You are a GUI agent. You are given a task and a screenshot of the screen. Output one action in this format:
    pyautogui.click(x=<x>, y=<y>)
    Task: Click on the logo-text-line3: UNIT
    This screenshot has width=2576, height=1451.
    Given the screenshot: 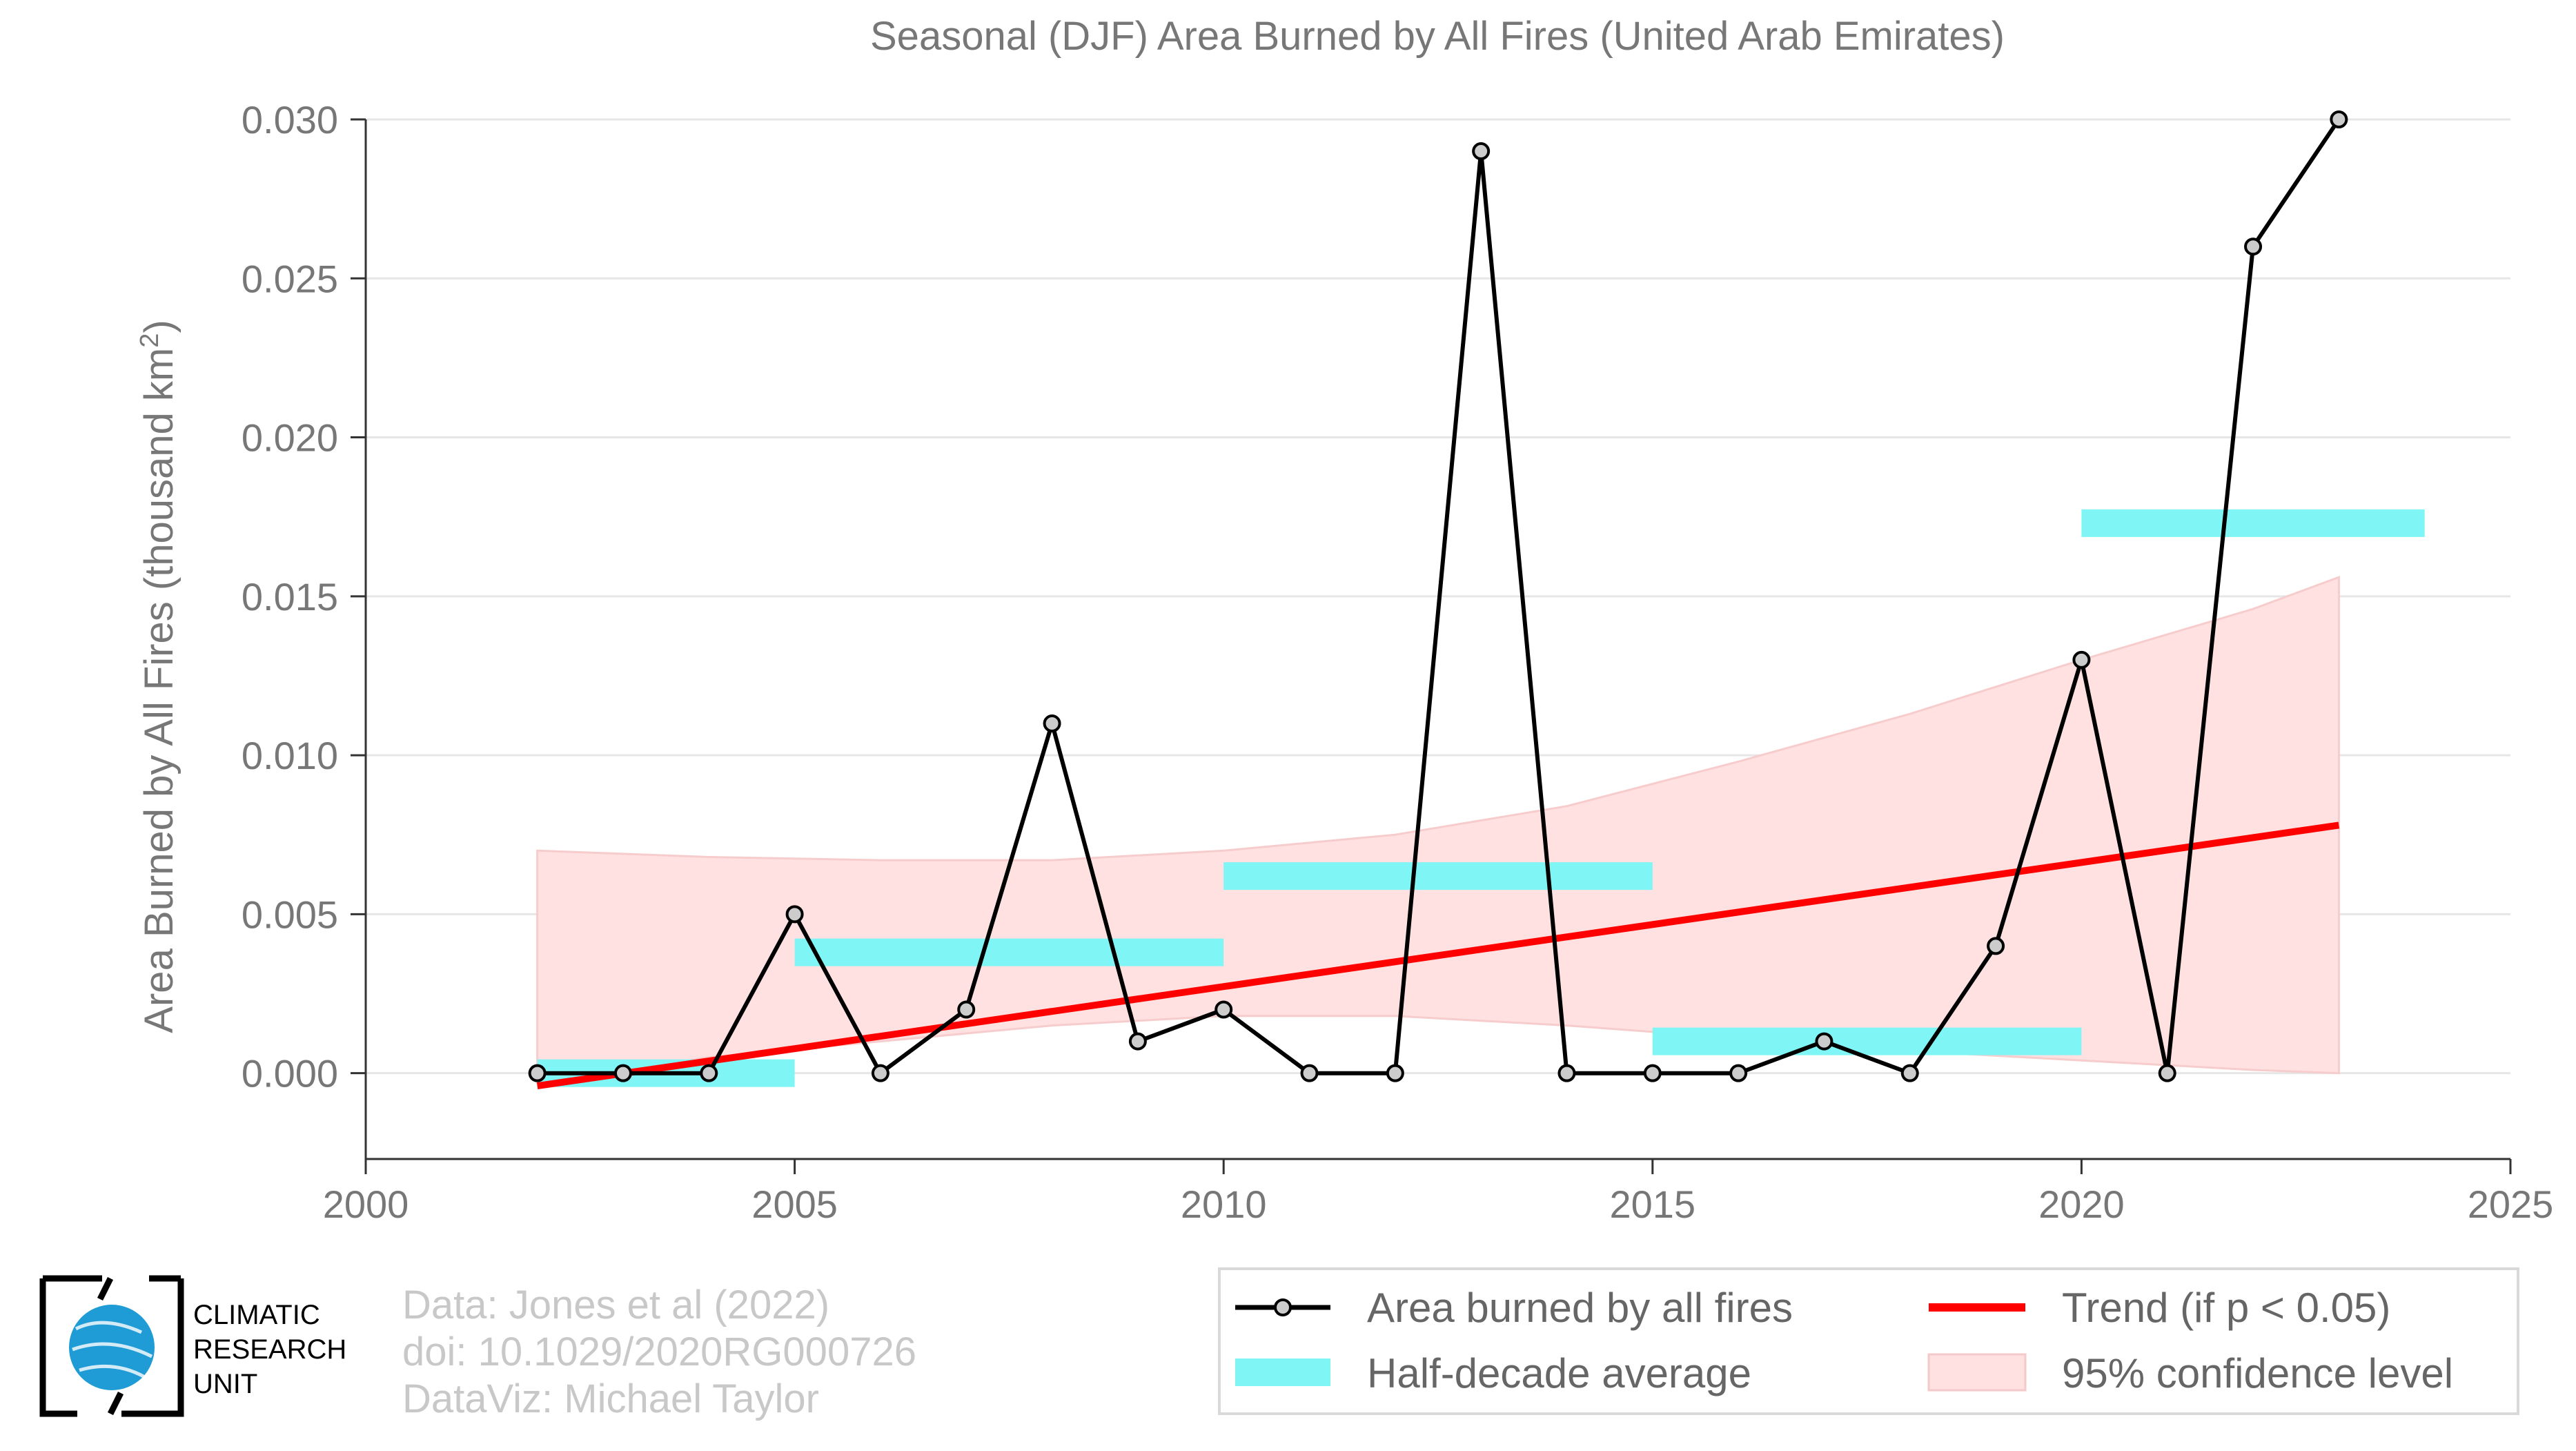 What is the action you would take?
    pyautogui.click(x=225, y=1384)
    